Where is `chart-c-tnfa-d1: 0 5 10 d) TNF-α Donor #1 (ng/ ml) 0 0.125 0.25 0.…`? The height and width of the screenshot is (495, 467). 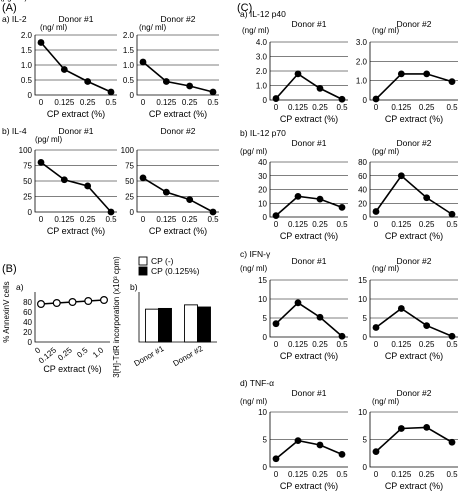
chart-c-tnfa-d1: 0 5 10 d) TNF-α Donor #1 (ng/ ml) 0 0.125 0.25 0.… is located at coordinates (294, 434).